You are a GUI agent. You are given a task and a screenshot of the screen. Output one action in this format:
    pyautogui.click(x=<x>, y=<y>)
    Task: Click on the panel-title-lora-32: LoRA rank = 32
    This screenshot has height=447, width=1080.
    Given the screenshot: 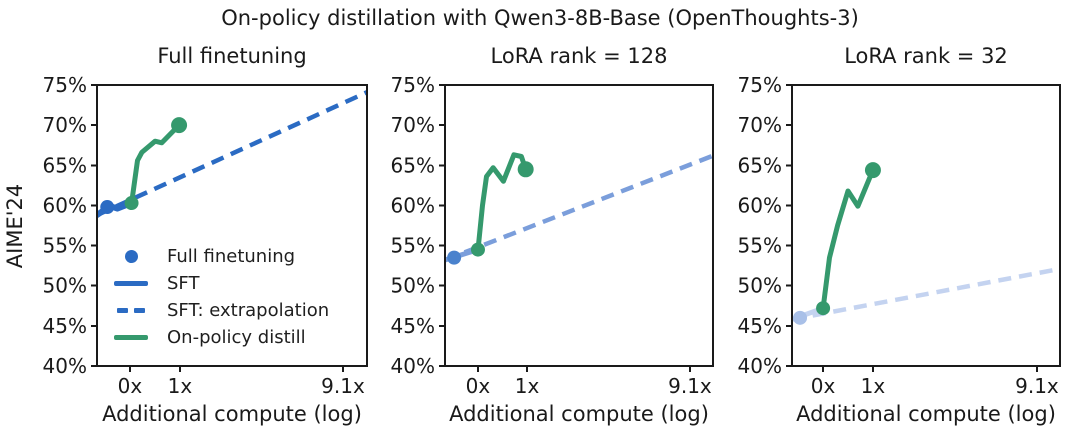 What is the action you would take?
    pyautogui.click(x=926, y=56)
    